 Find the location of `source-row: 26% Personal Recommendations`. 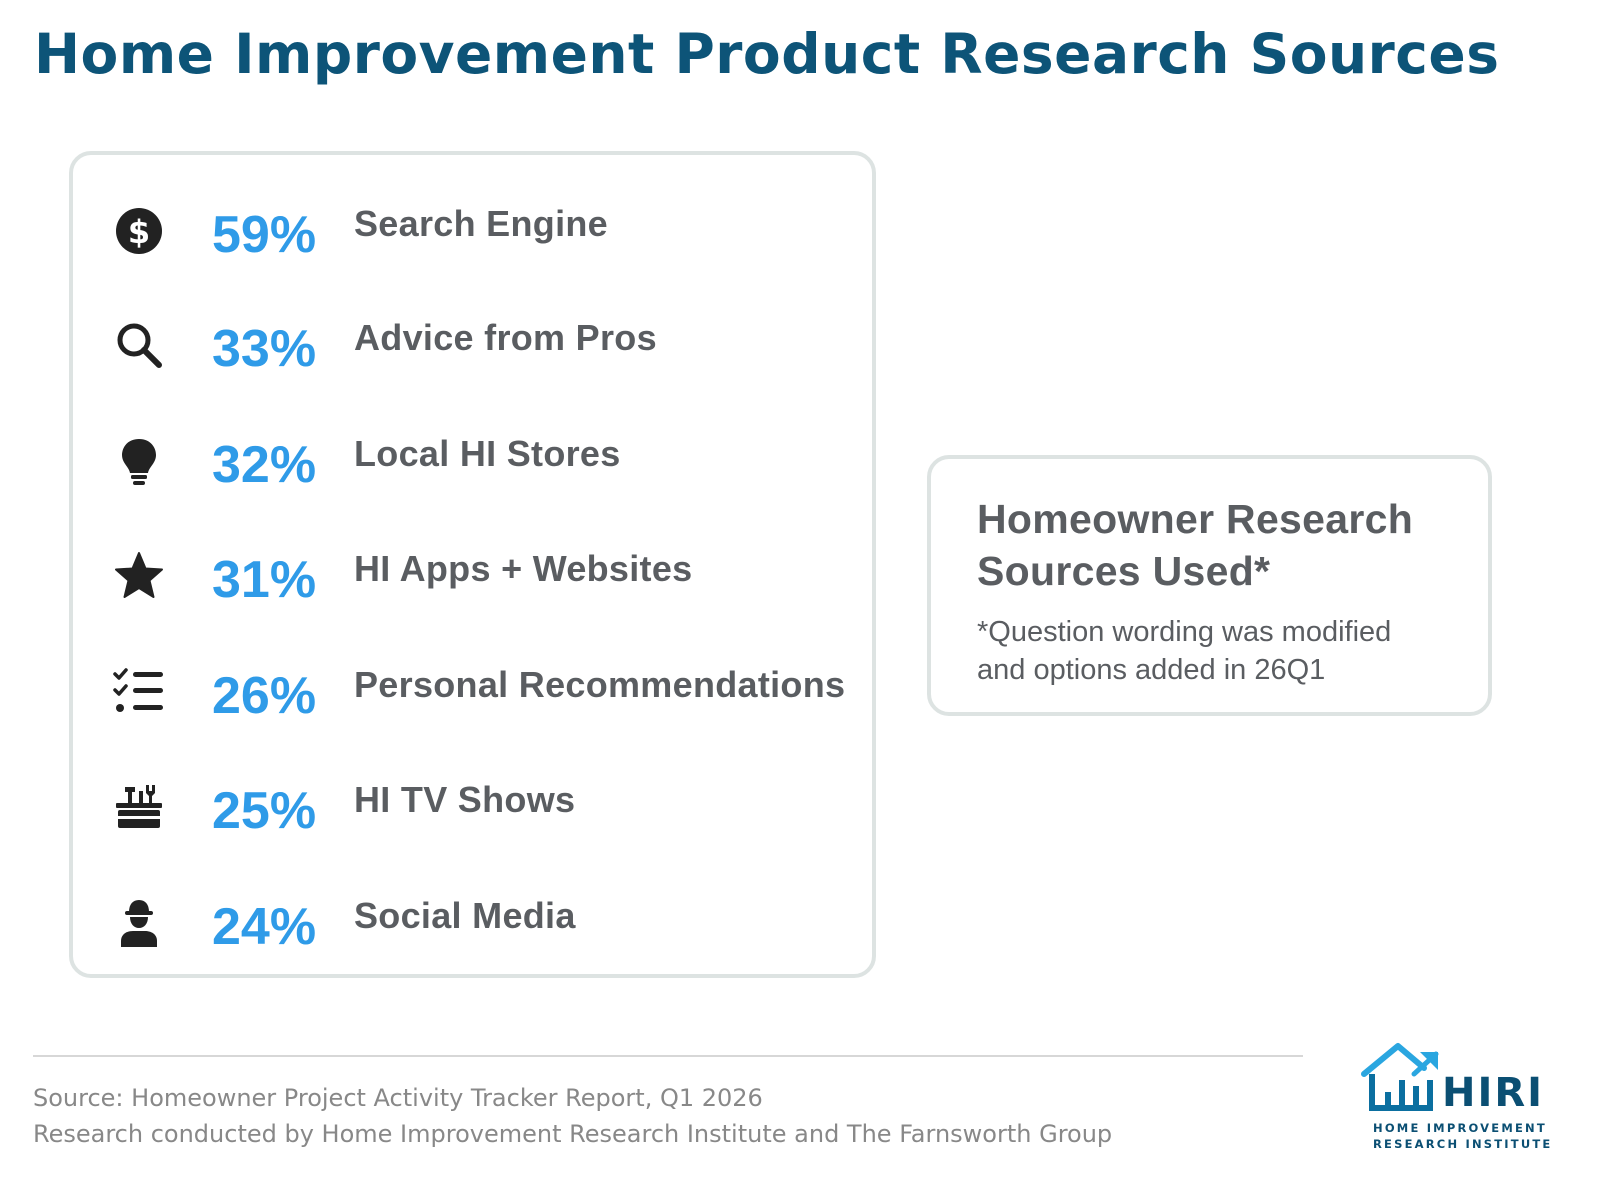

source-row: 26% Personal Recommendations is located at coordinates (472, 691).